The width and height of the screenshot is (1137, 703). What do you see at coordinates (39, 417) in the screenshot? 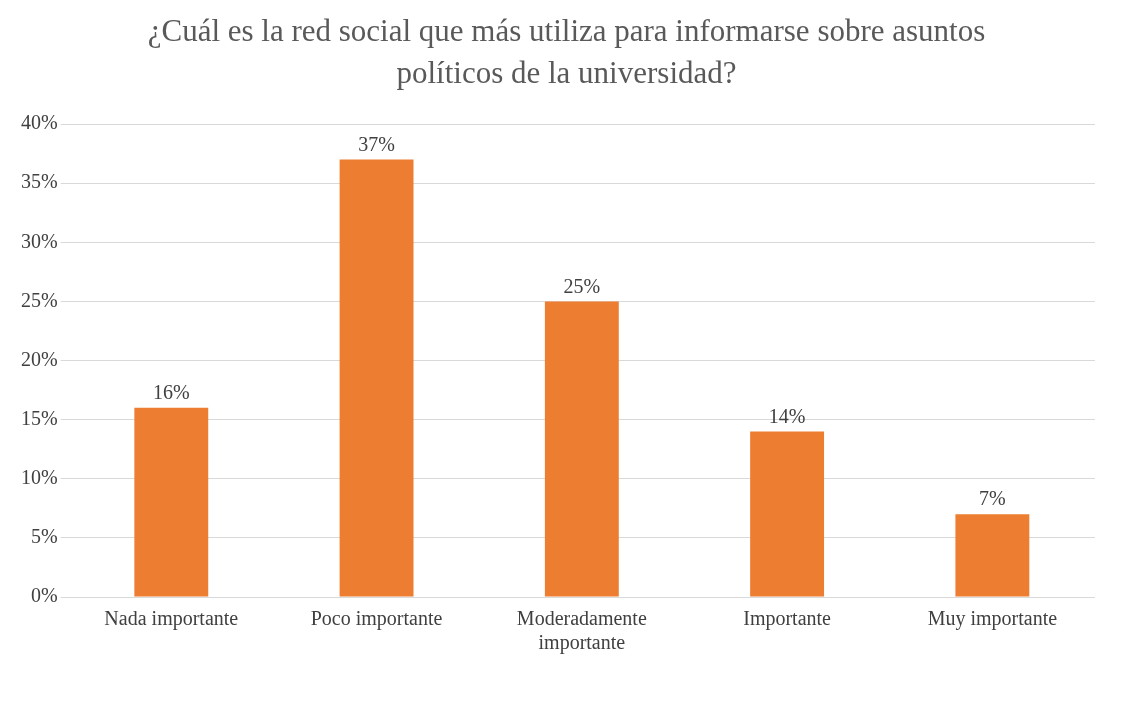
I see `y-tick-label: 15%` at bounding box center [39, 417].